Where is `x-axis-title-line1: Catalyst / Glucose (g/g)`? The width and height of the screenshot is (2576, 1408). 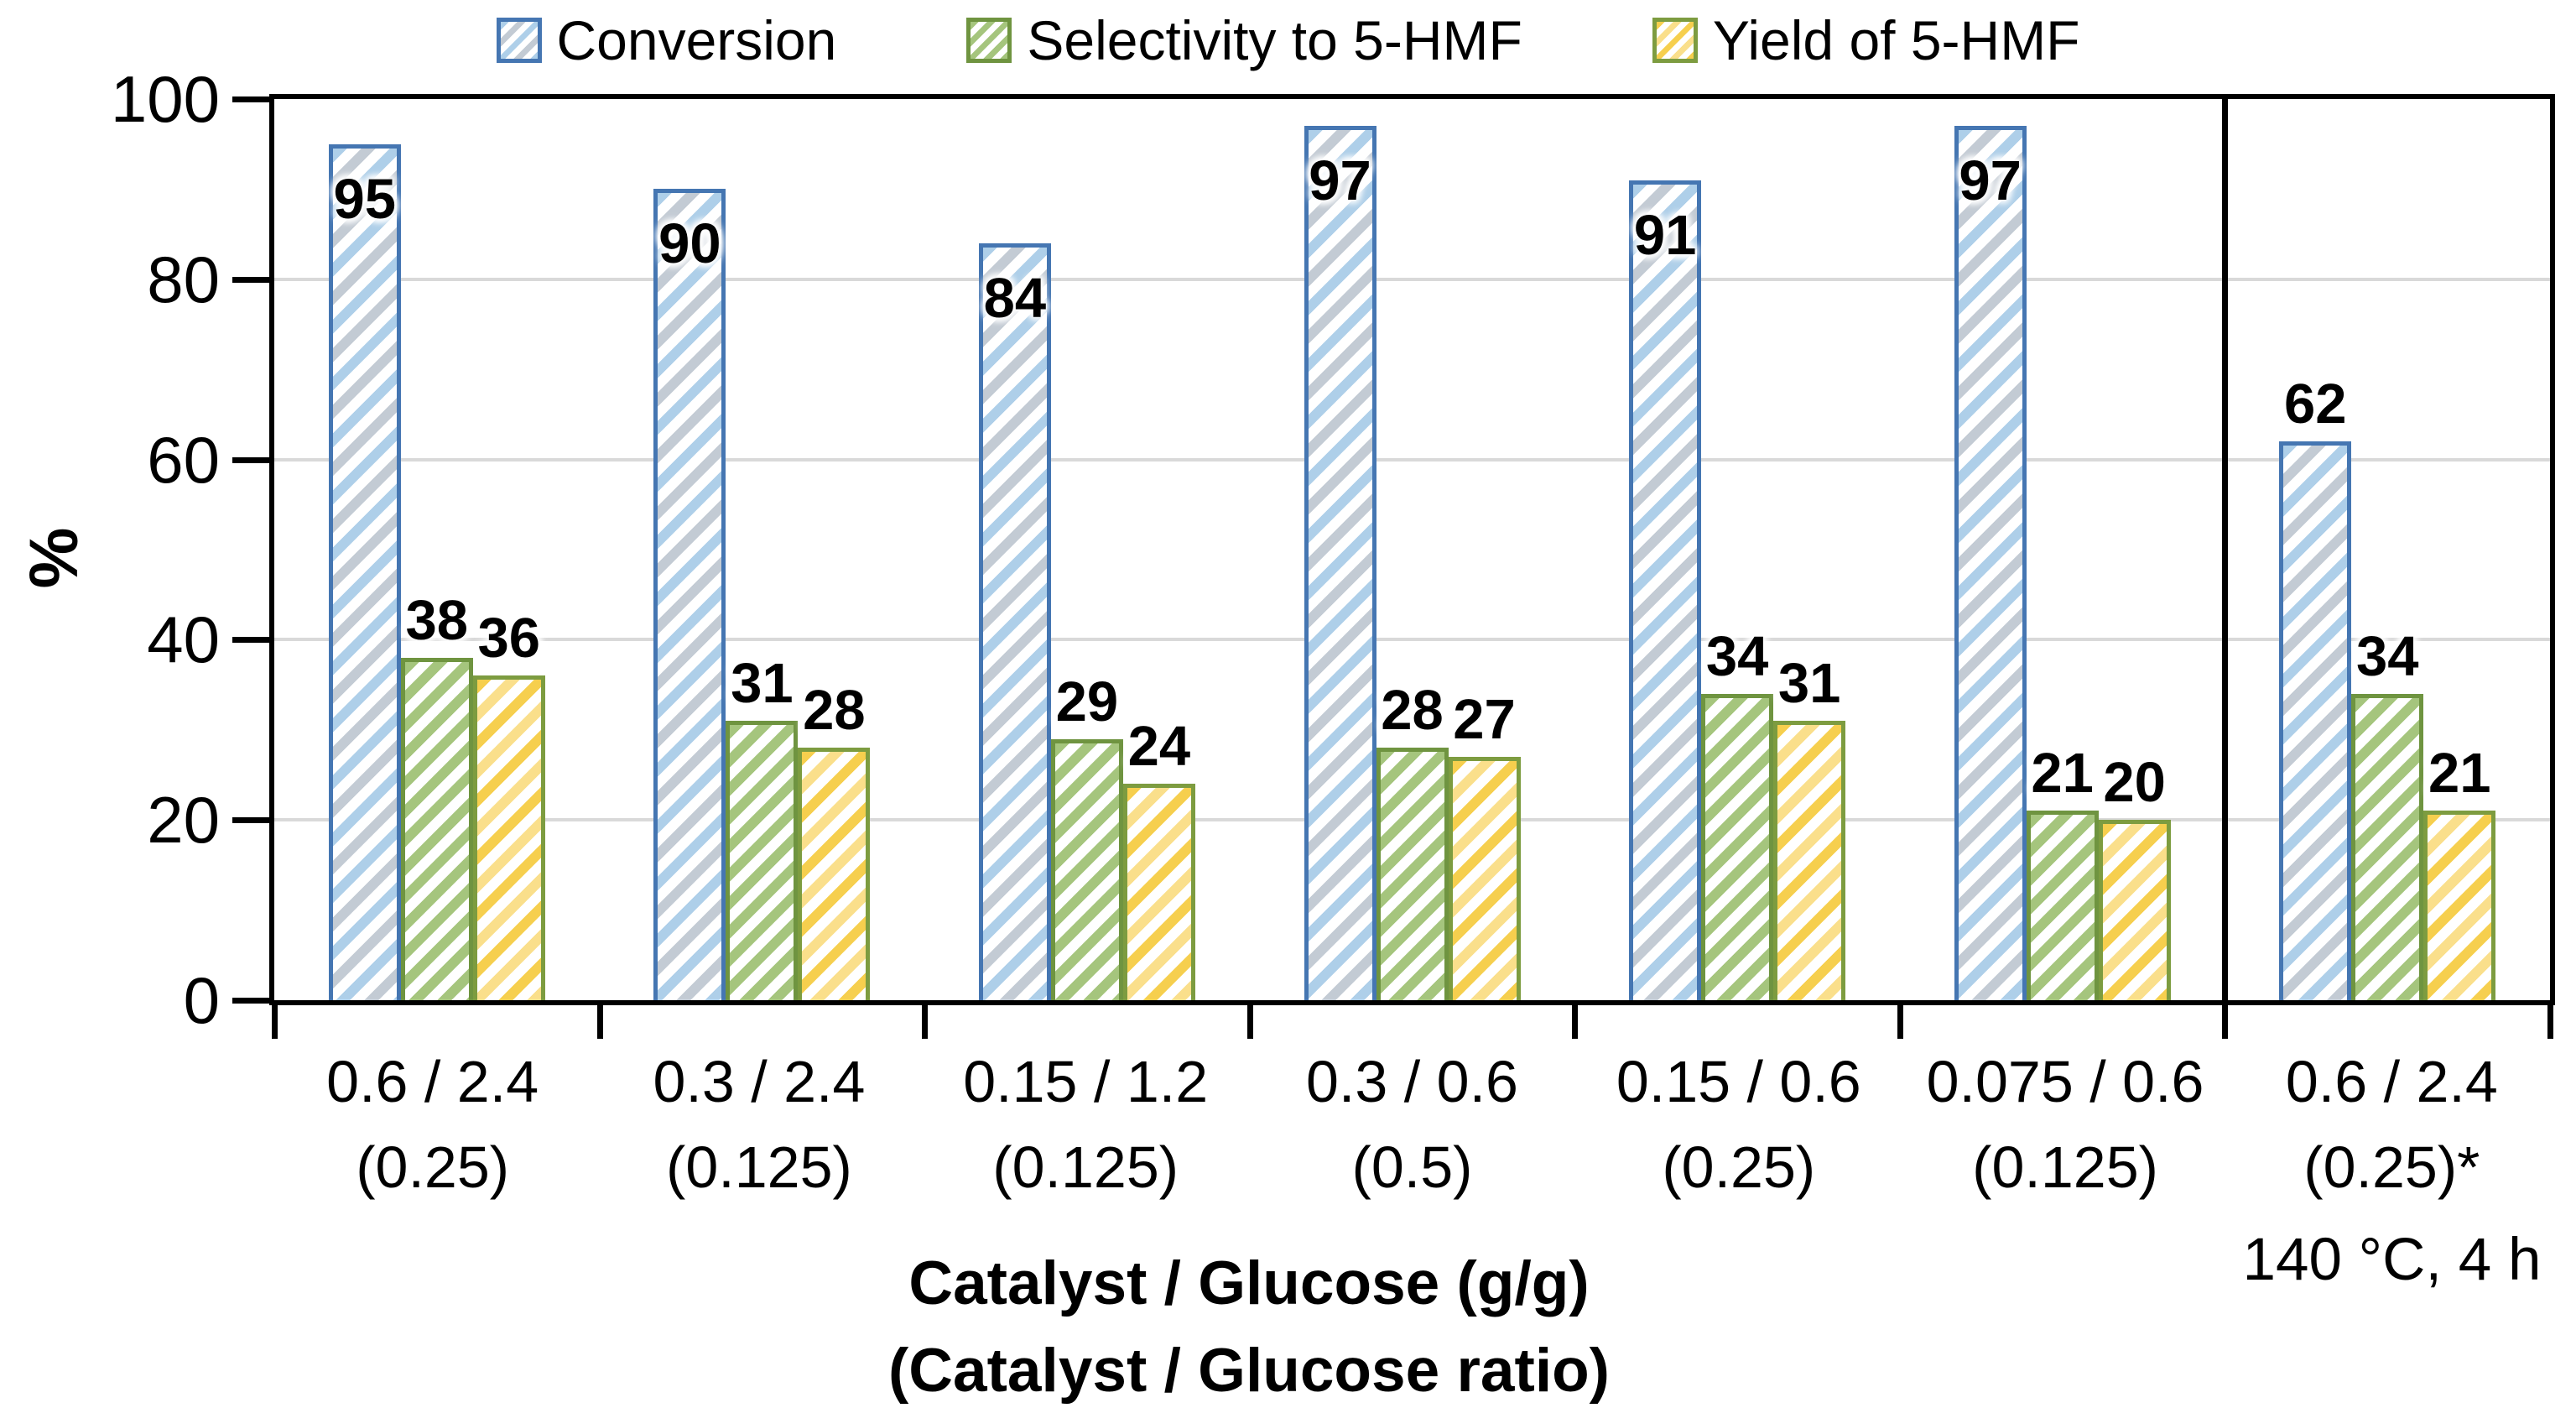
x-axis-title-line1: Catalyst / Glucose (g/g) is located at coordinates (1249, 1283).